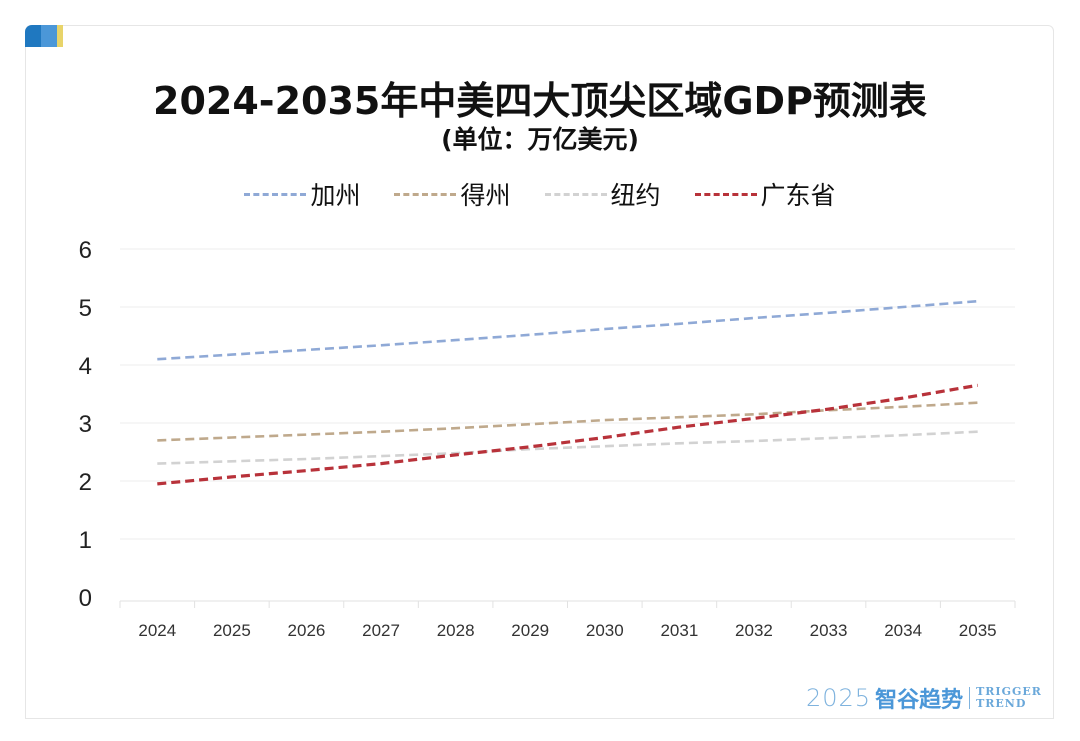 The height and width of the screenshot is (741, 1080). I want to click on watermark-brand-en: TRIGGER TREND, so click(1009, 698).